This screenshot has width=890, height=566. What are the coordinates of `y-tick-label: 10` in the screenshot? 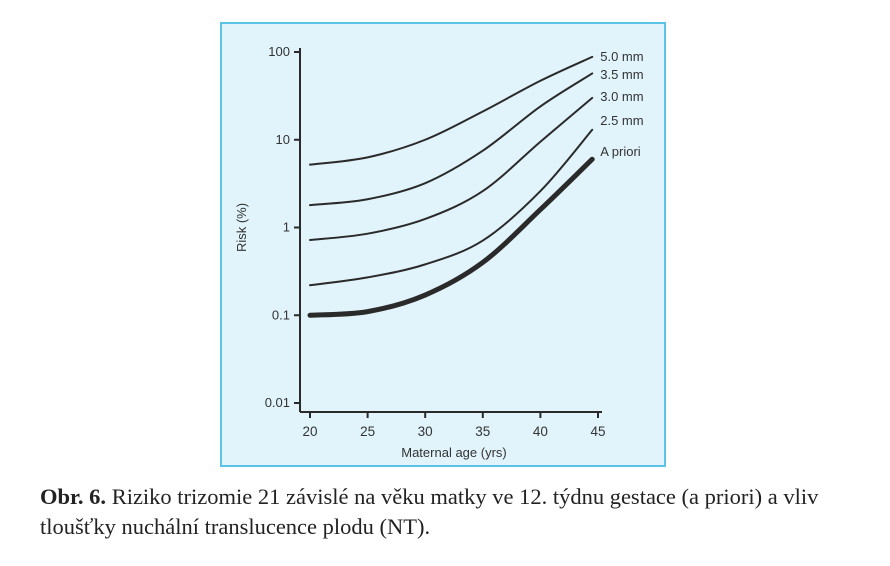 It's located at (283, 139).